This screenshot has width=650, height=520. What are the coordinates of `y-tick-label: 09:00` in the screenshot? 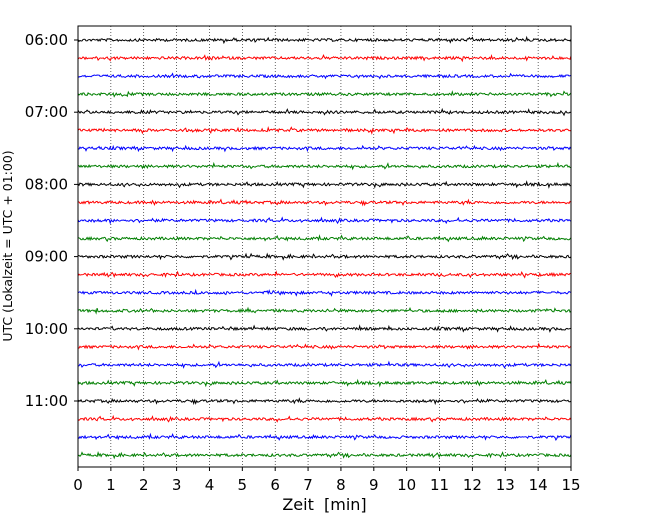 It's located at (46, 257).